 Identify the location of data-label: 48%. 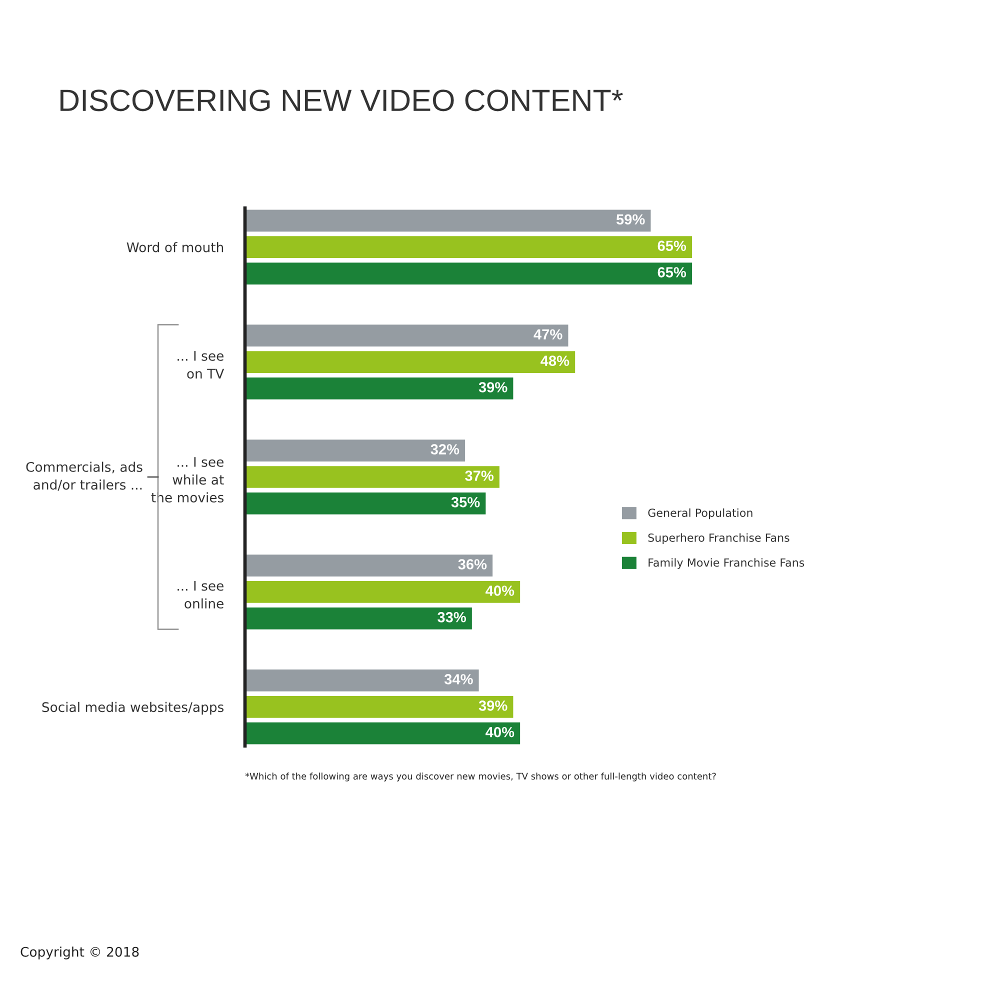
(555, 361).